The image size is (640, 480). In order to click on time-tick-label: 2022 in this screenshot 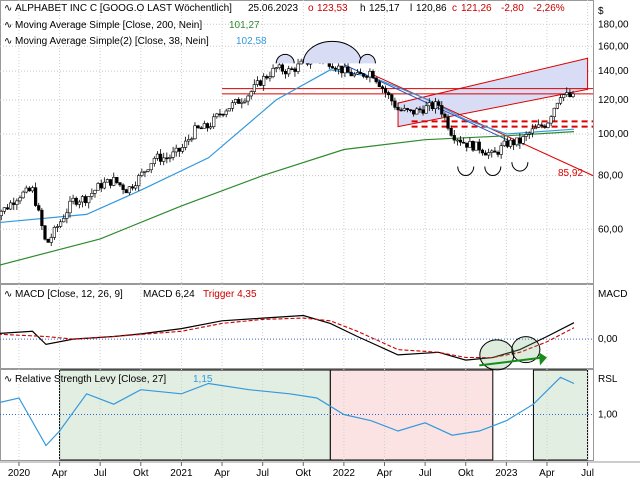, I will do `click(344, 473)`.